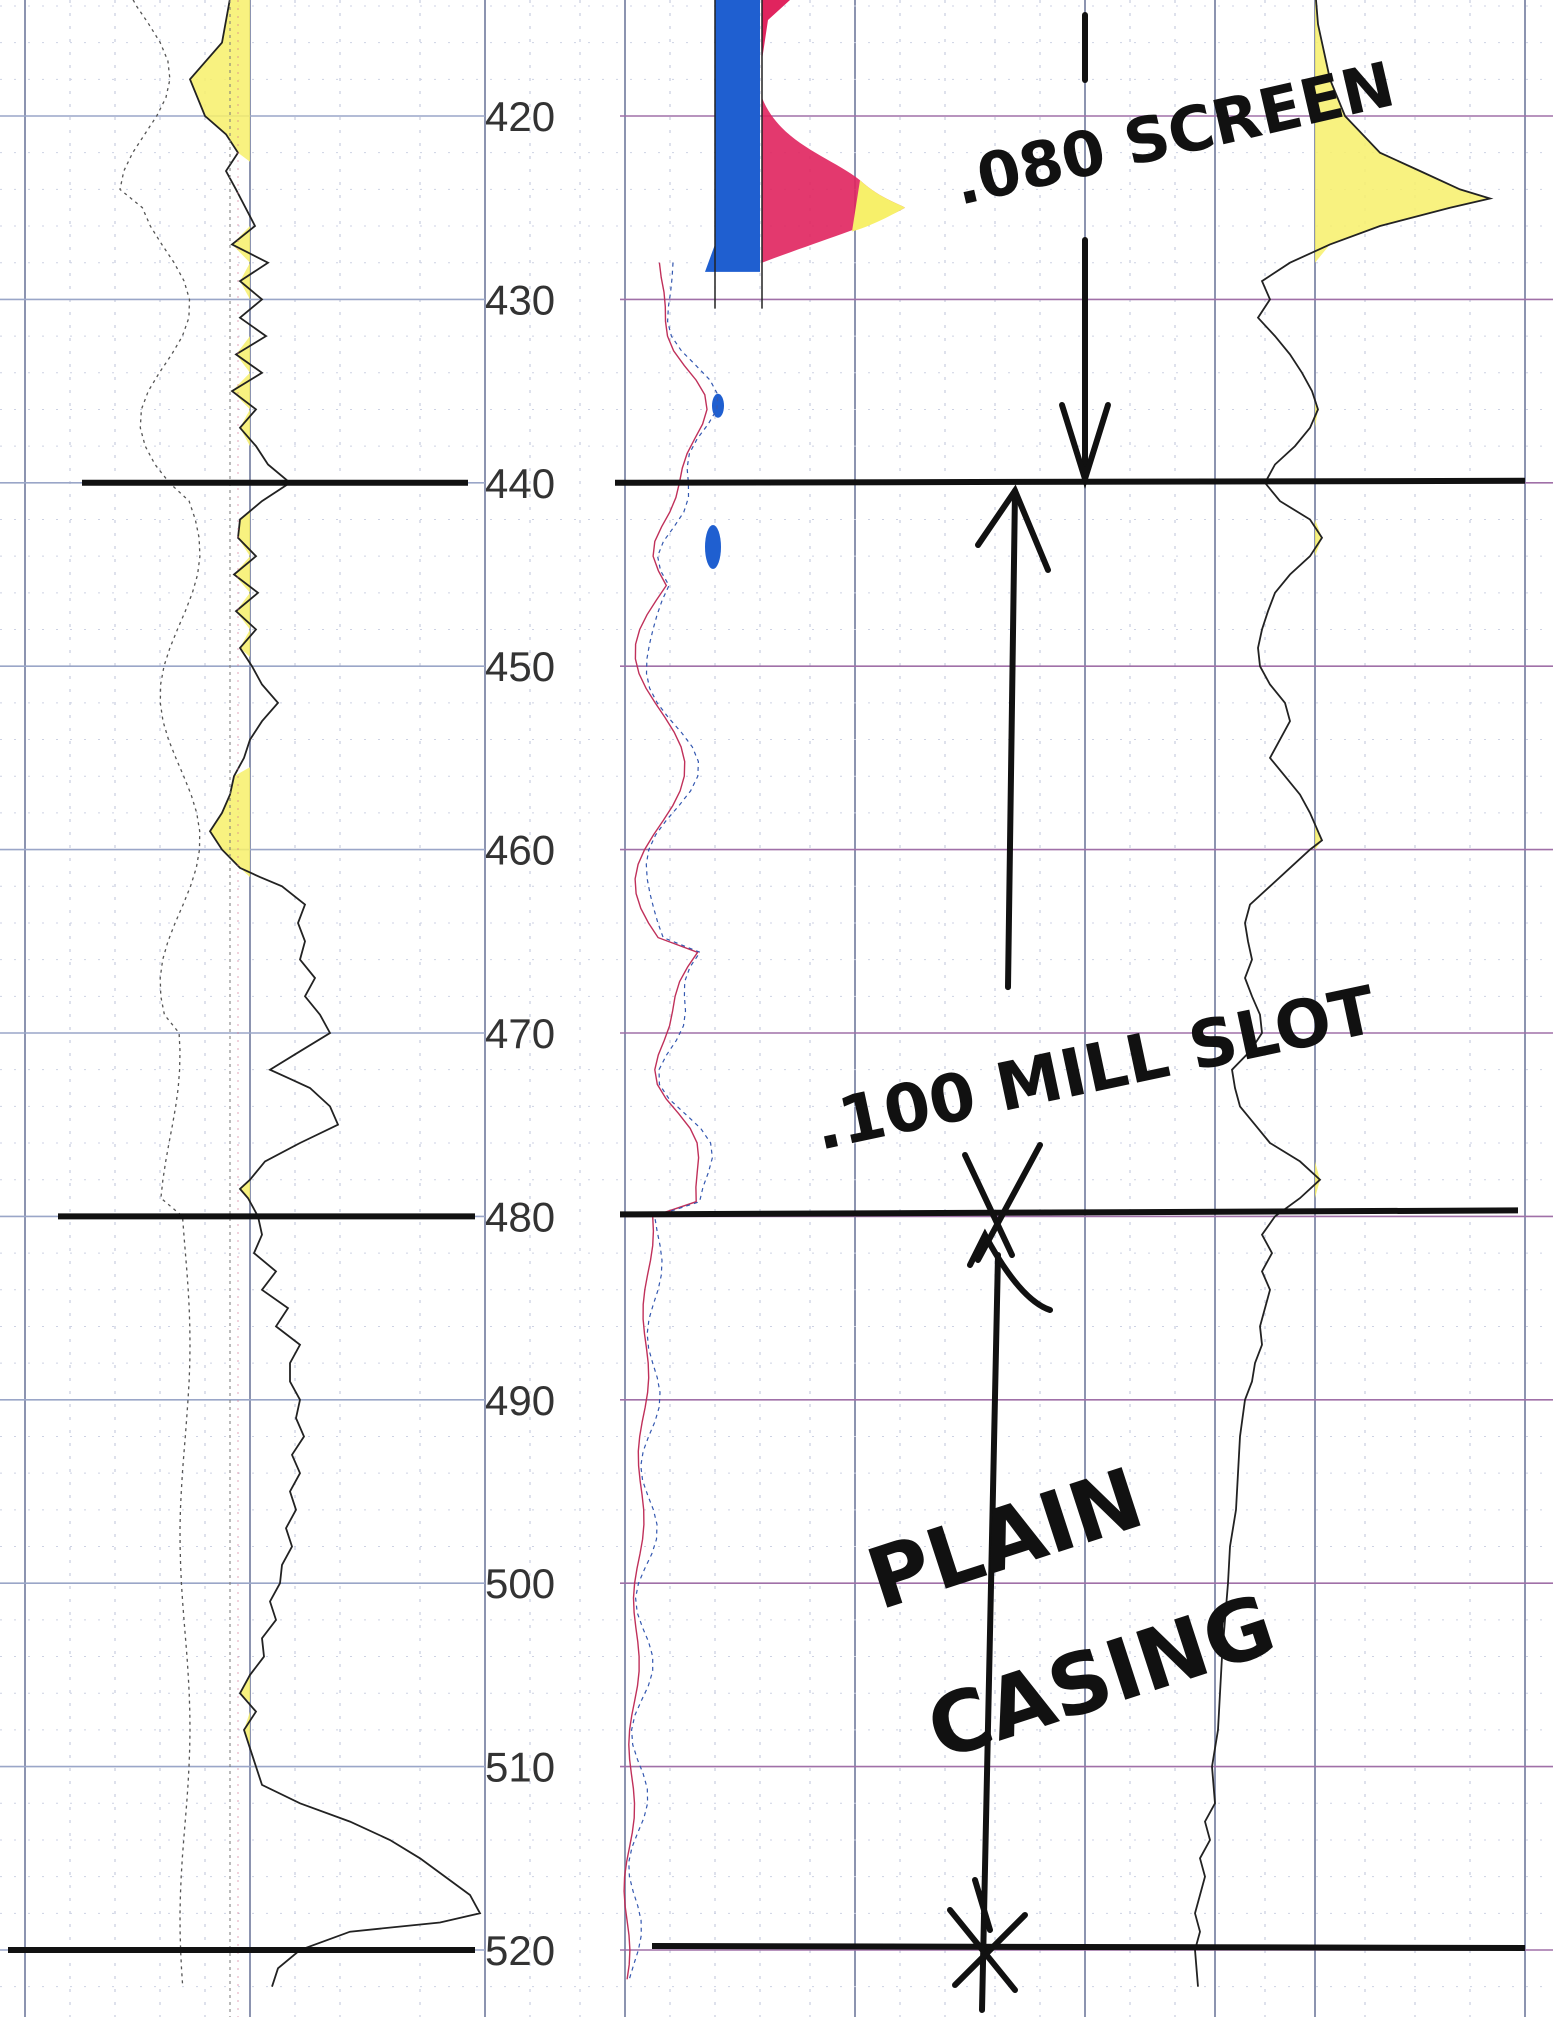 The width and height of the screenshot is (1553, 2017). Describe the element at coordinates (520, 666) in the screenshot. I see `depth-tick-label: 450` at that location.